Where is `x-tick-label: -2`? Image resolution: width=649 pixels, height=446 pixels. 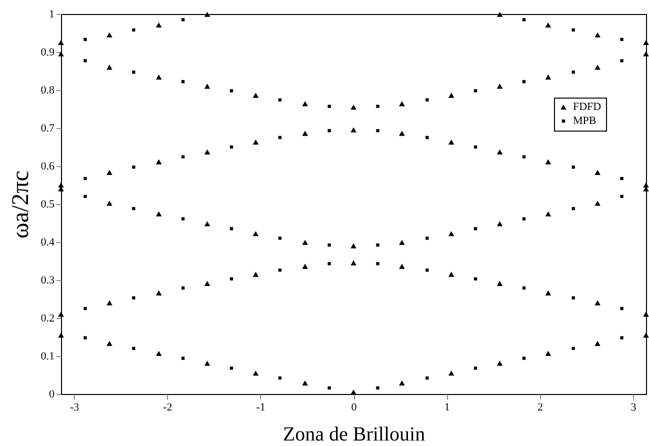
x-tick-label: -2 is located at coordinates (167, 408).